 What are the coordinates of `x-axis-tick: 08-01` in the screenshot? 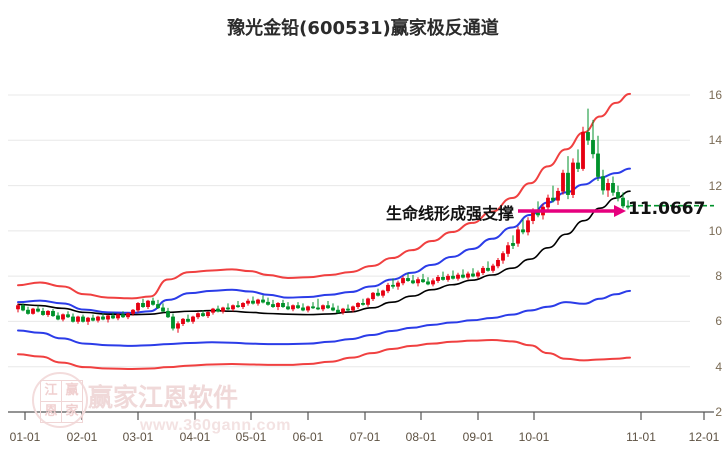 It's located at (421, 437).